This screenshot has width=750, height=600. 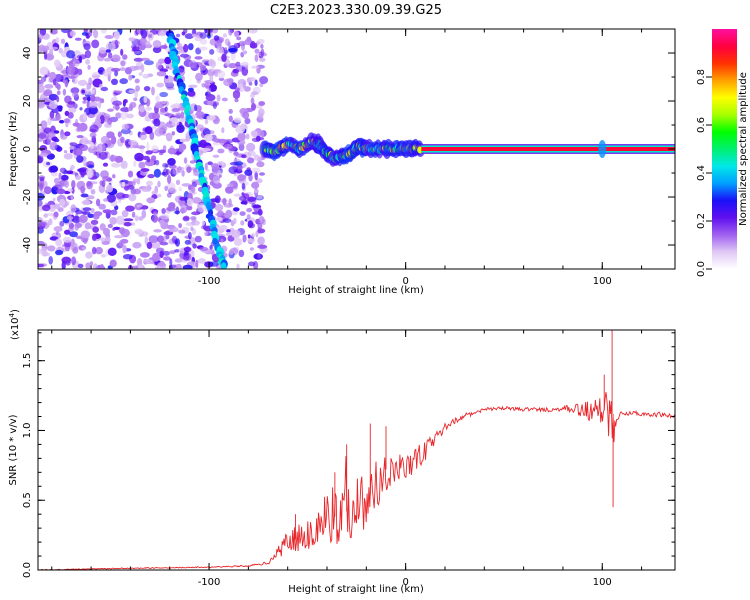 What do you see at coordinates (27, 500) in the screenshot?
I see `y-tick-label: 0.5` at bounding box center [27, 500].